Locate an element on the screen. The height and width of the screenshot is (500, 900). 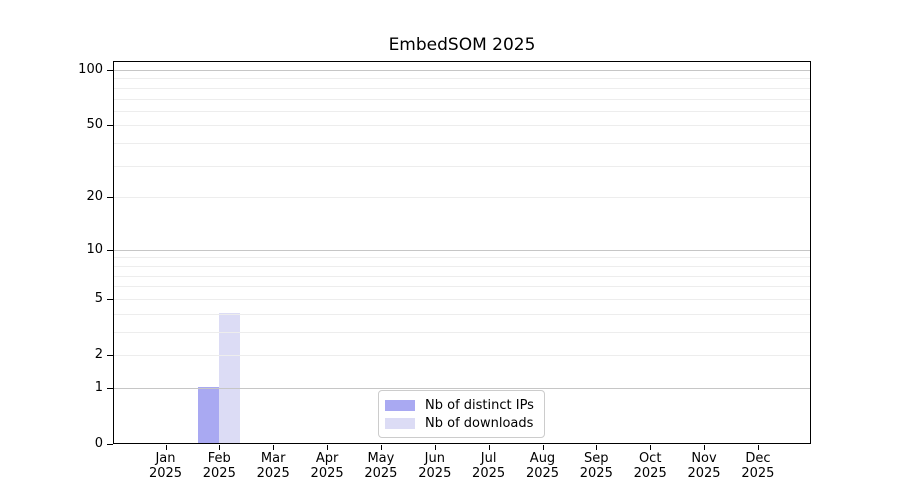
y-tick-label: 1 is located at coordinates (98, 387).